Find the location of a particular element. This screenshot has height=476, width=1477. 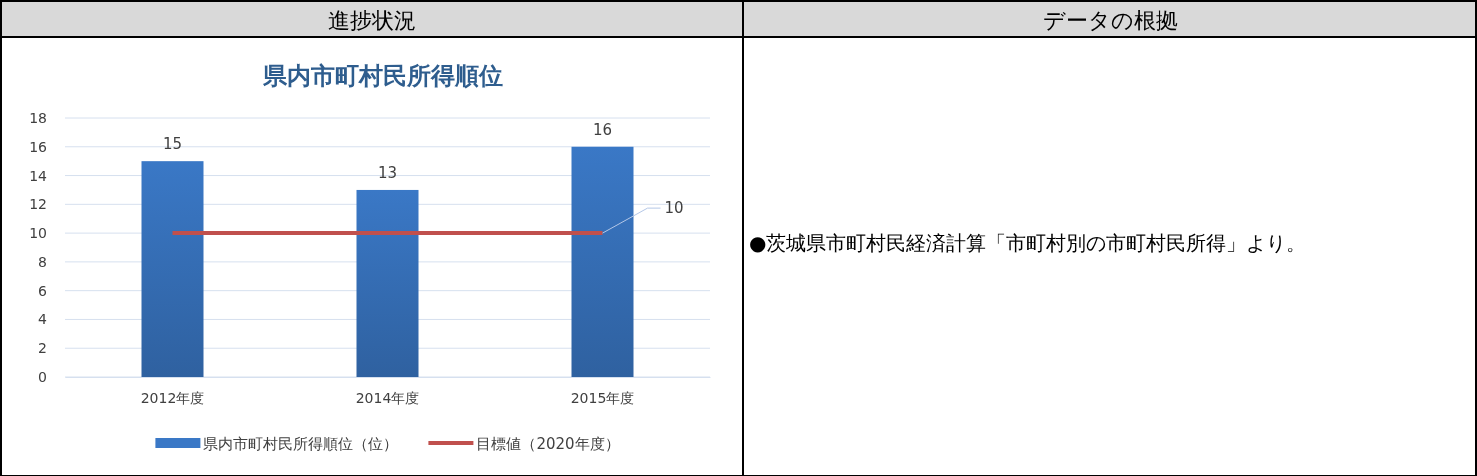

y-tick-label: 8 is located at coordinates (42, 261).